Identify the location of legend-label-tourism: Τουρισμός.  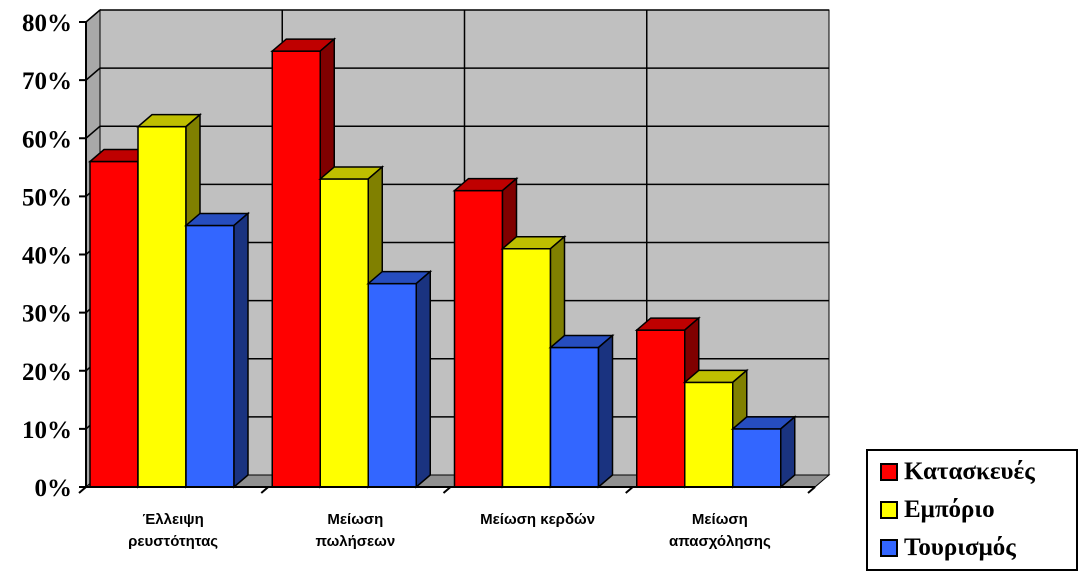
(960, 547).